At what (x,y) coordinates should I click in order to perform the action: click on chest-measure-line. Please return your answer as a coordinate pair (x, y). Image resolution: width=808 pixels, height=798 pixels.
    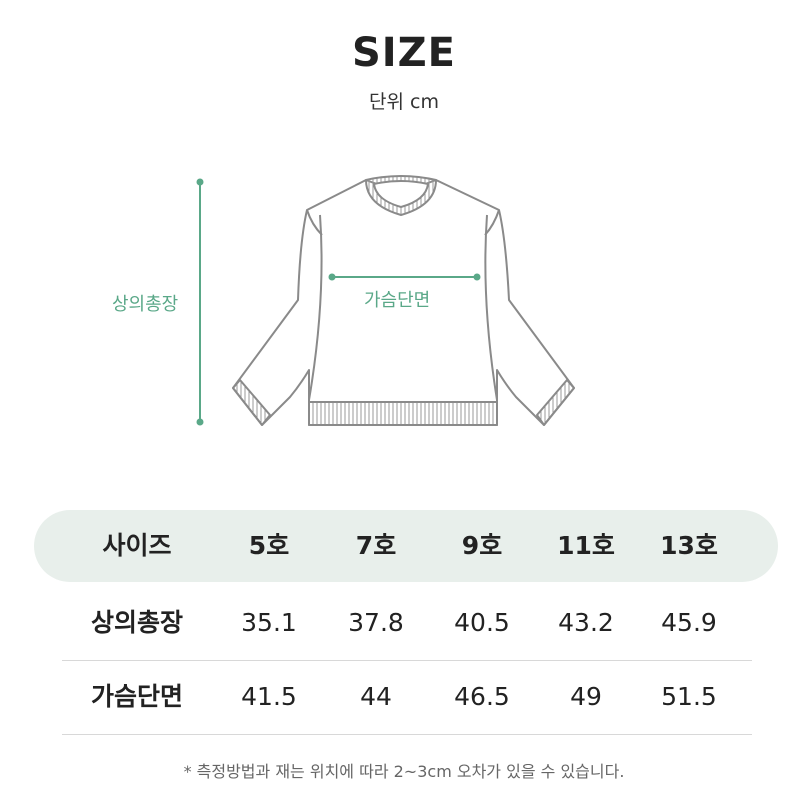
    Looking at the image, I should click on (404, 277).